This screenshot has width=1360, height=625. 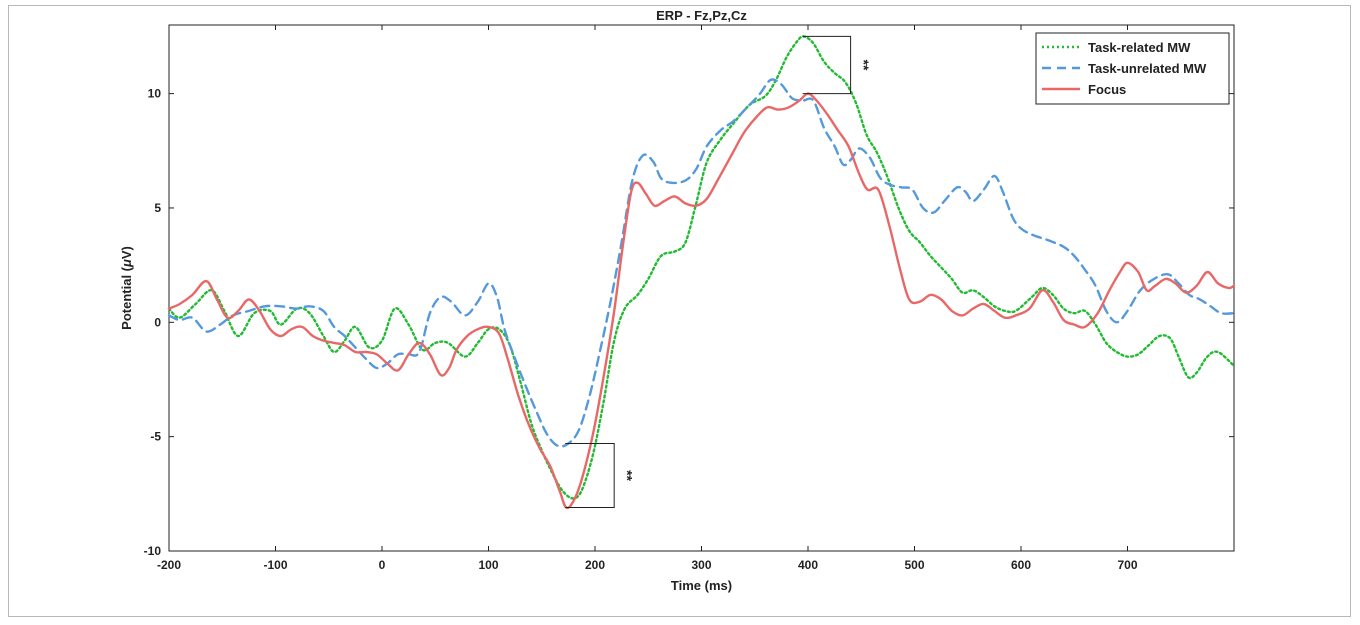 What do you see at coordinates (153, 551) in the screenshot?
I see `y-tick-label: -10` at bounding box center [153, 551].